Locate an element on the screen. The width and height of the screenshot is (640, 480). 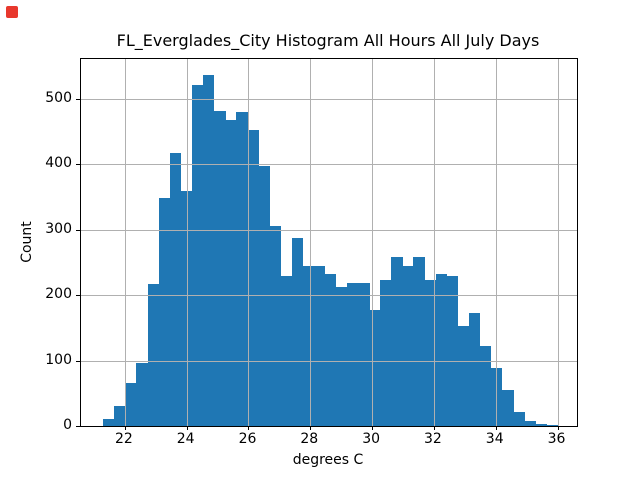
y-tick-label: 100 is located at coordinates (58, 359).